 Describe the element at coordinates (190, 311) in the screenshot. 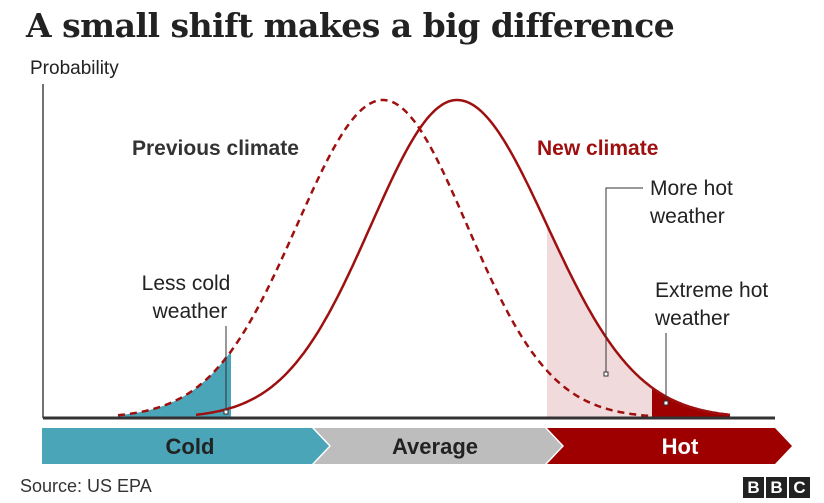

I see `less-cold-label-line2: weather` at that location.